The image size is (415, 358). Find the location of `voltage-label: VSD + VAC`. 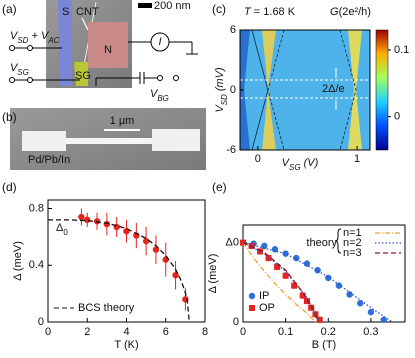

voltage-label: VSD + VAC is located at coordinates (35, 37).